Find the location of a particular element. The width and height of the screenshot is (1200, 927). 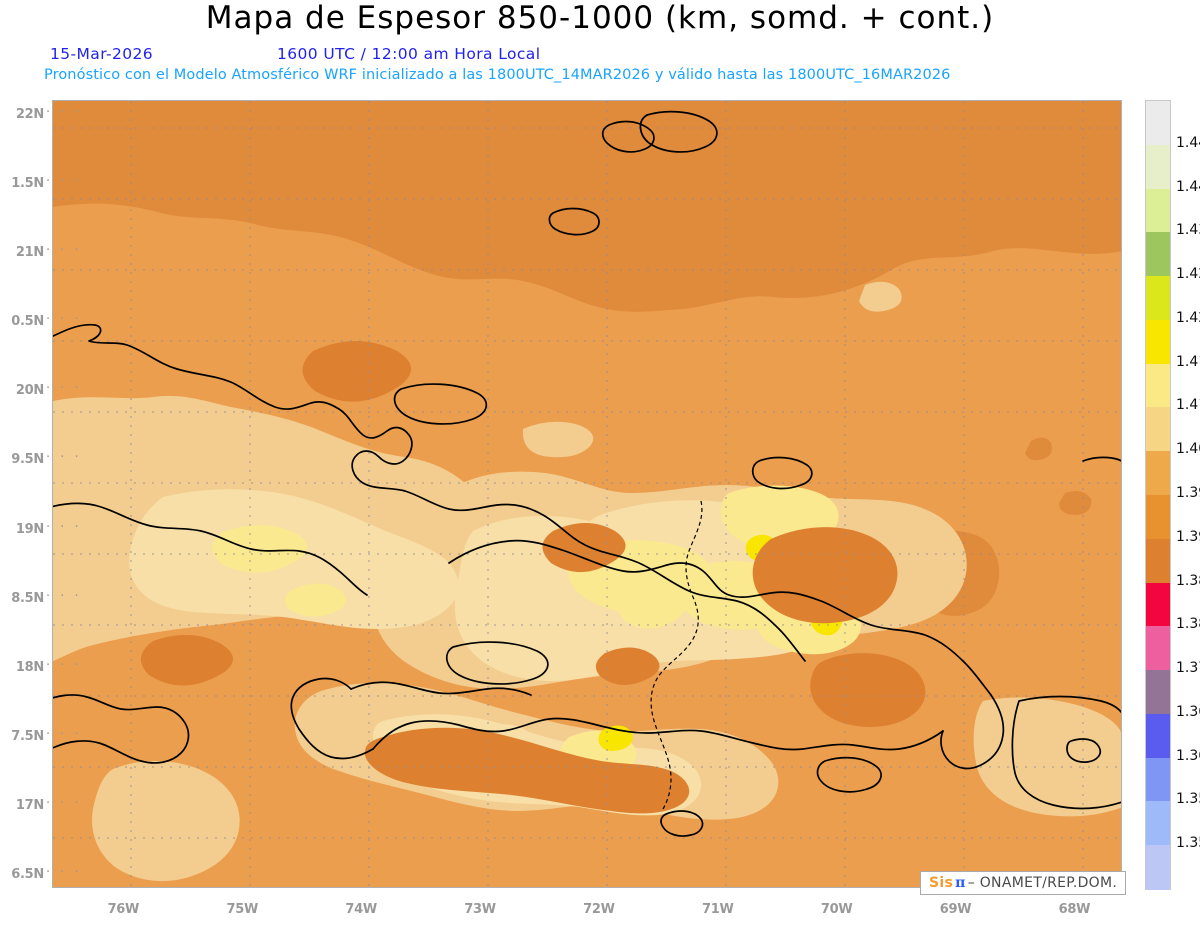

lon-tick-label: 71W is located at coordinates (718, 909).